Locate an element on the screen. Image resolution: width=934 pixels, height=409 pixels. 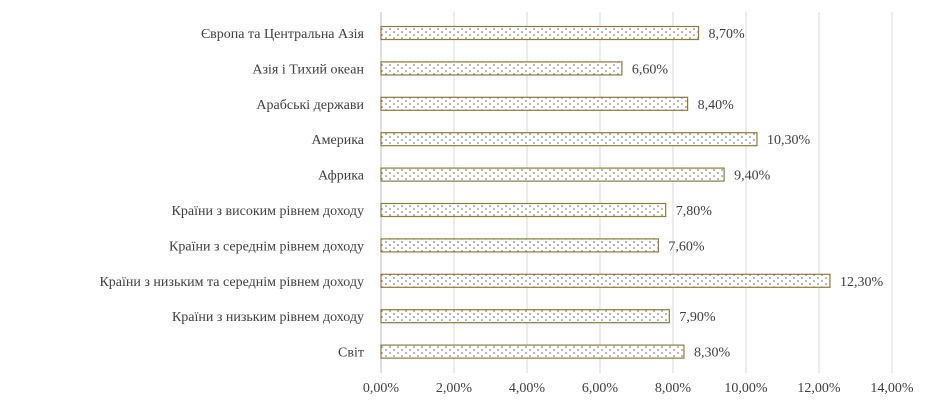
category-label: Країни з низьким рівнем доходу is located at coordinates (268, 317).